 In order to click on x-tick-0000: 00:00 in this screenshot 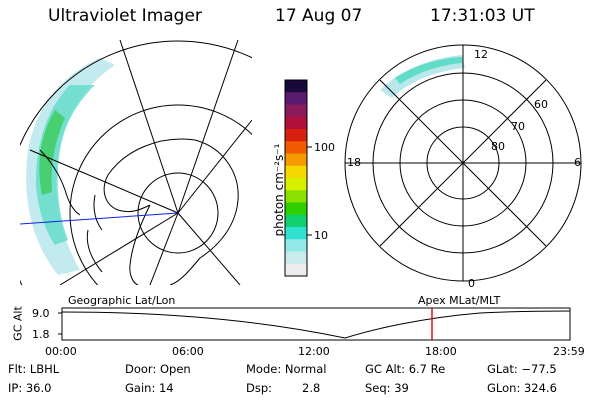, I will do `click(61, 351)`.